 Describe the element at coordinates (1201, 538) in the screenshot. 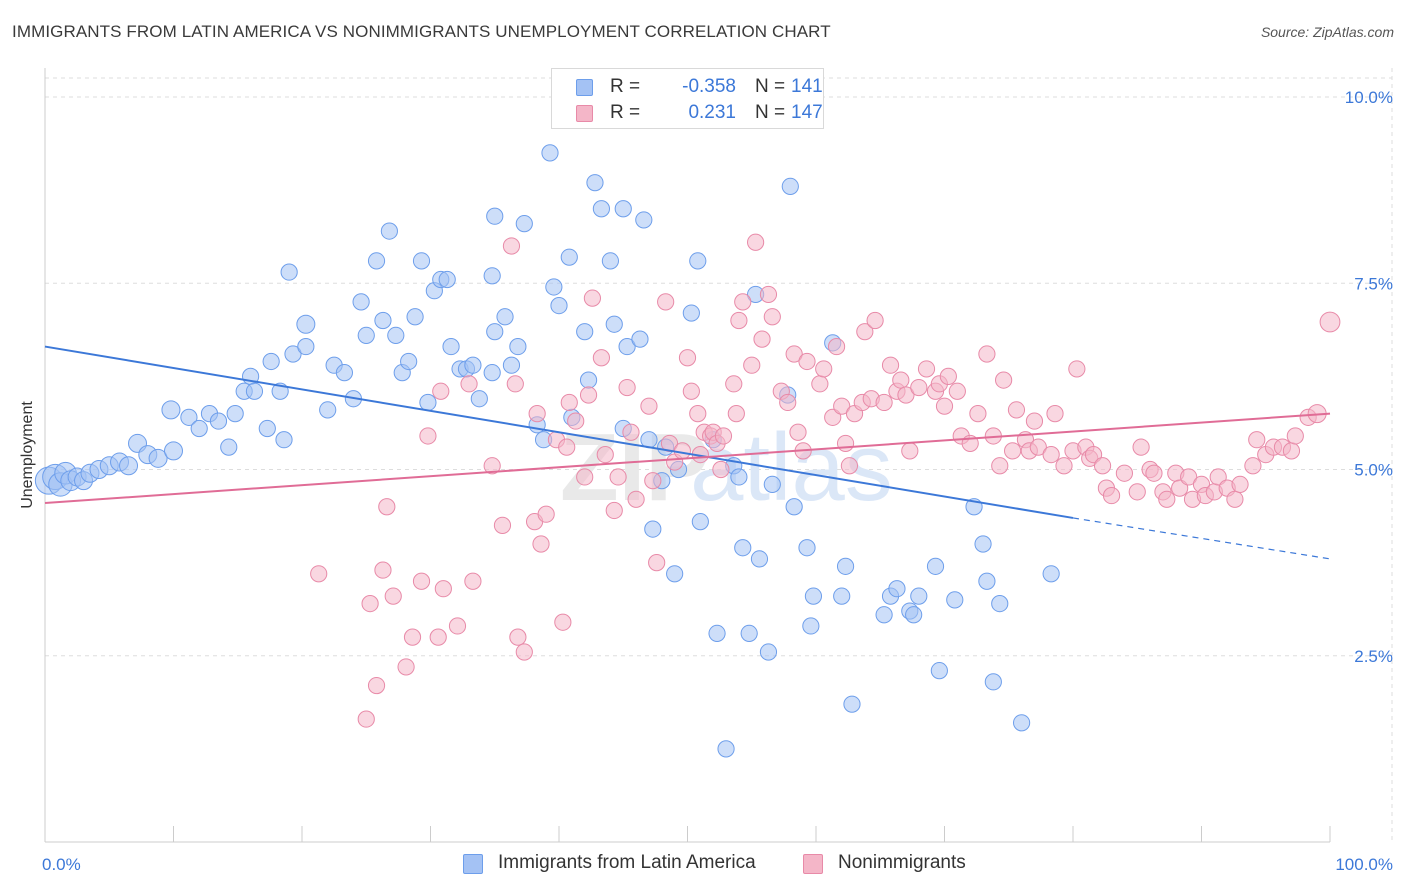

I see `immigrants-trend-extension` at that location.